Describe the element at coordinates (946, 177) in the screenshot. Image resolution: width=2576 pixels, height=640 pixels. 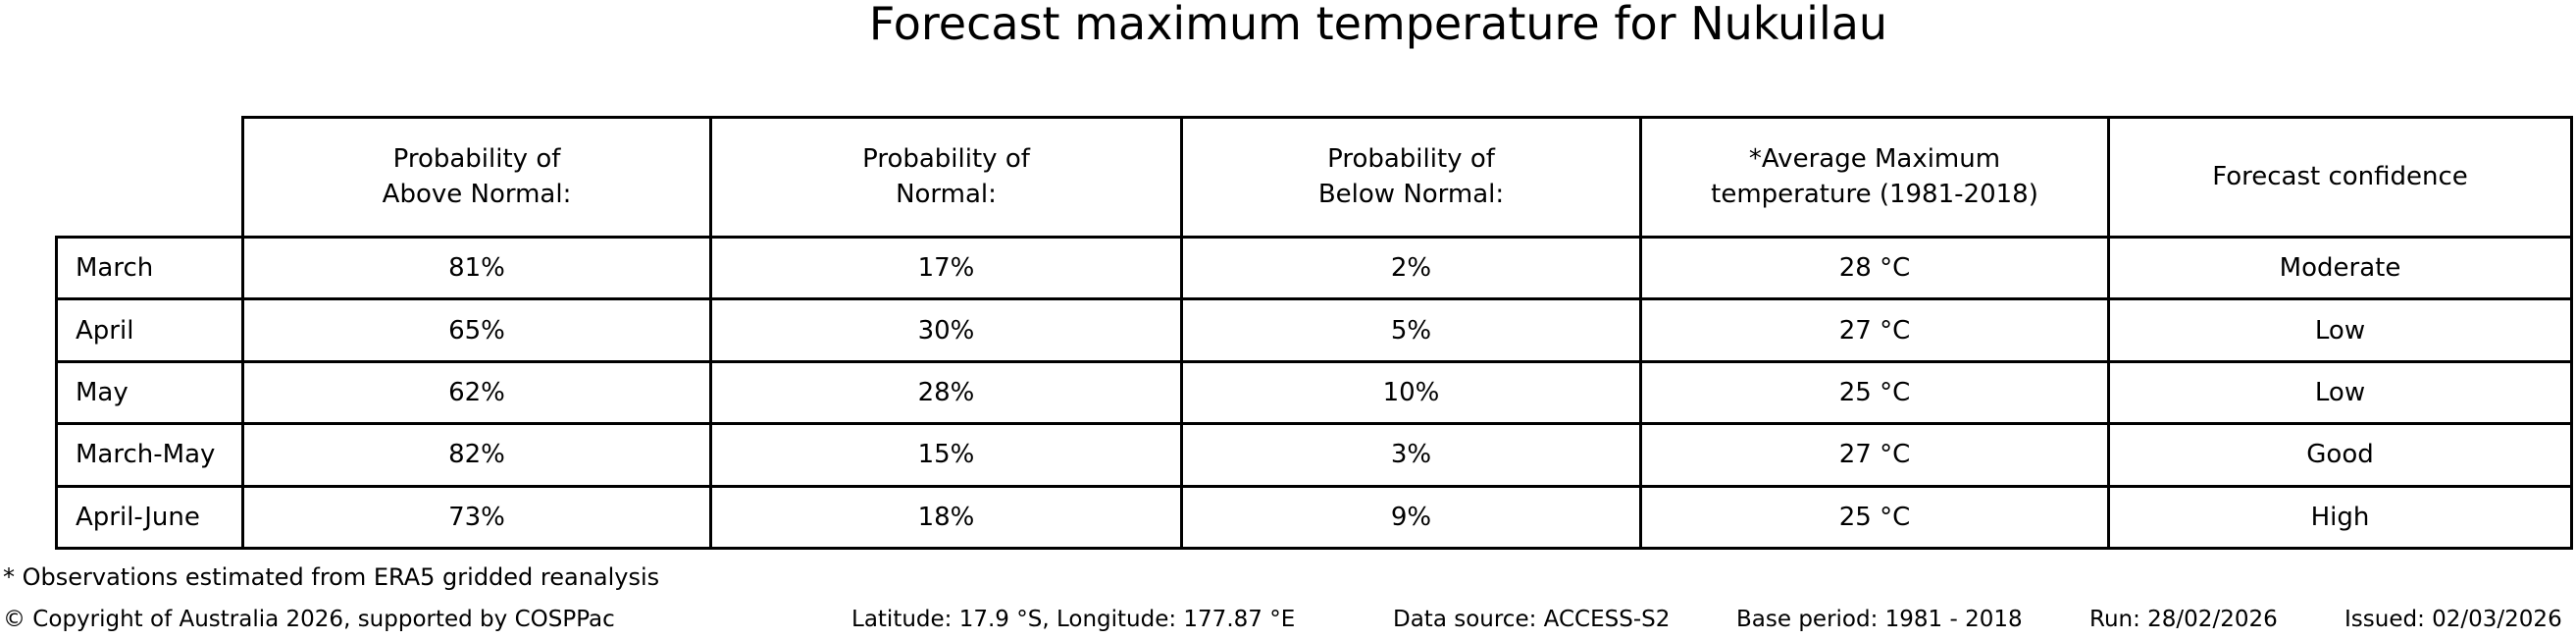
I see `col-header-normal: Probability of Normal:` at that location.